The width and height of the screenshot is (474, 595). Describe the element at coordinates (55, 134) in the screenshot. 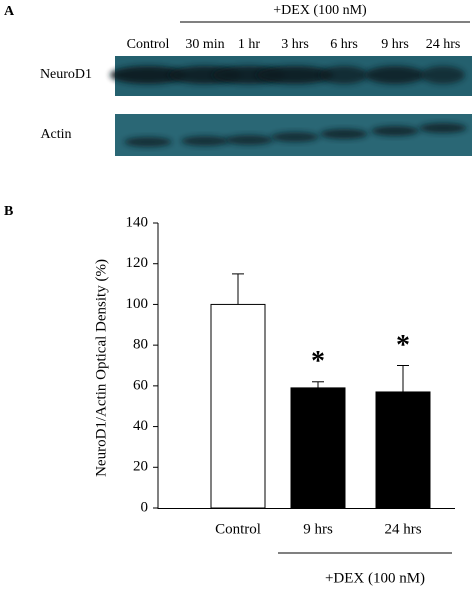

I see `row-label: Actin` at that location.